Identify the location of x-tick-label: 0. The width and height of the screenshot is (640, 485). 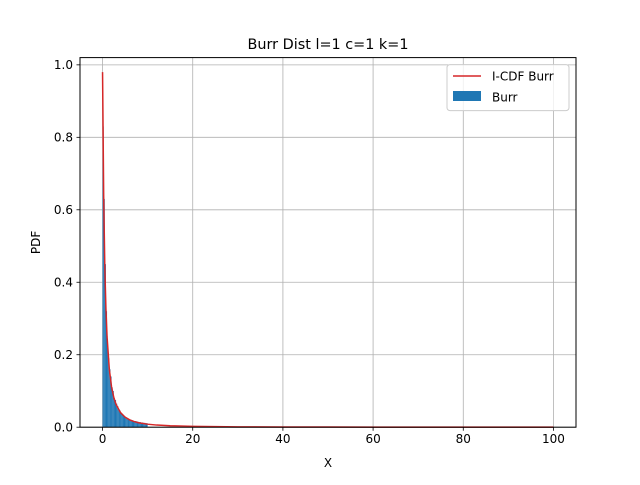
(103, 439).